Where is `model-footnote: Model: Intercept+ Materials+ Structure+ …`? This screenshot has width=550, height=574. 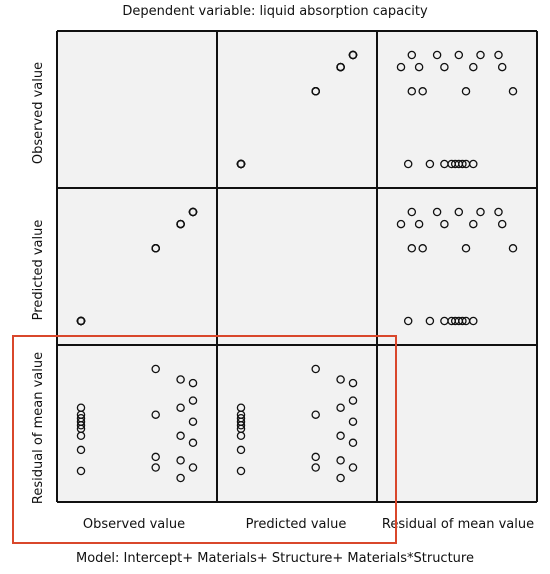
model-footnote: Model: Intercept+ Materials+ Structure+ … is located at coordinates (275, 558).